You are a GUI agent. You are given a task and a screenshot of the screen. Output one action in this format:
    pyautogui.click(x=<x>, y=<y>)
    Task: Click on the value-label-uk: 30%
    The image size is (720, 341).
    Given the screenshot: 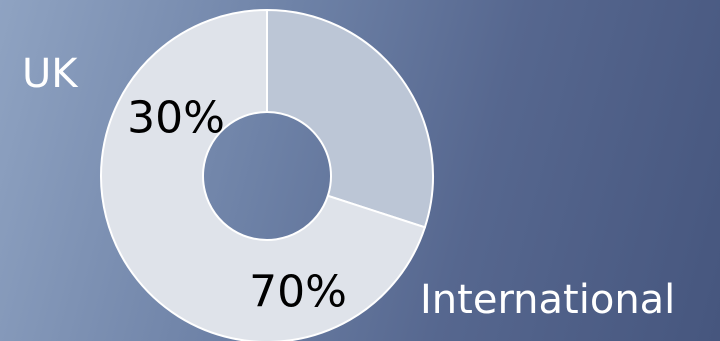 What is the action you would take?
    pyautogui.click(x=176, y=118)
    